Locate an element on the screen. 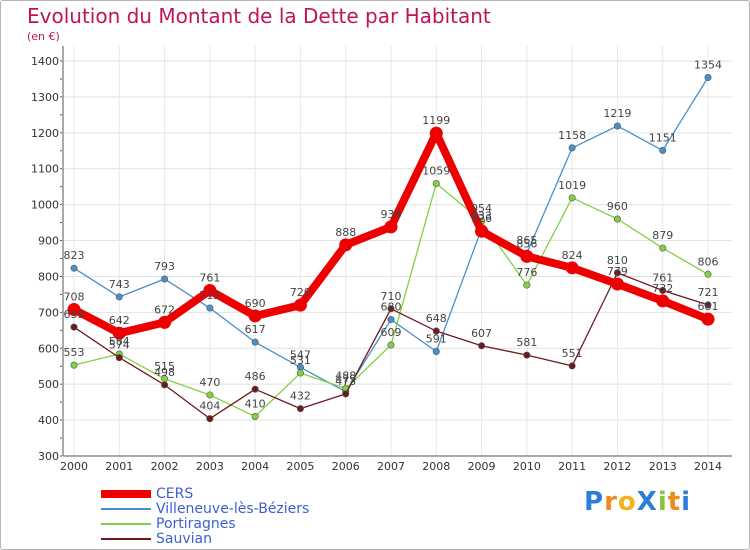 The height and width of the screenshot is (550, 750). data-label: 574 is located at coordinates (119, 345).